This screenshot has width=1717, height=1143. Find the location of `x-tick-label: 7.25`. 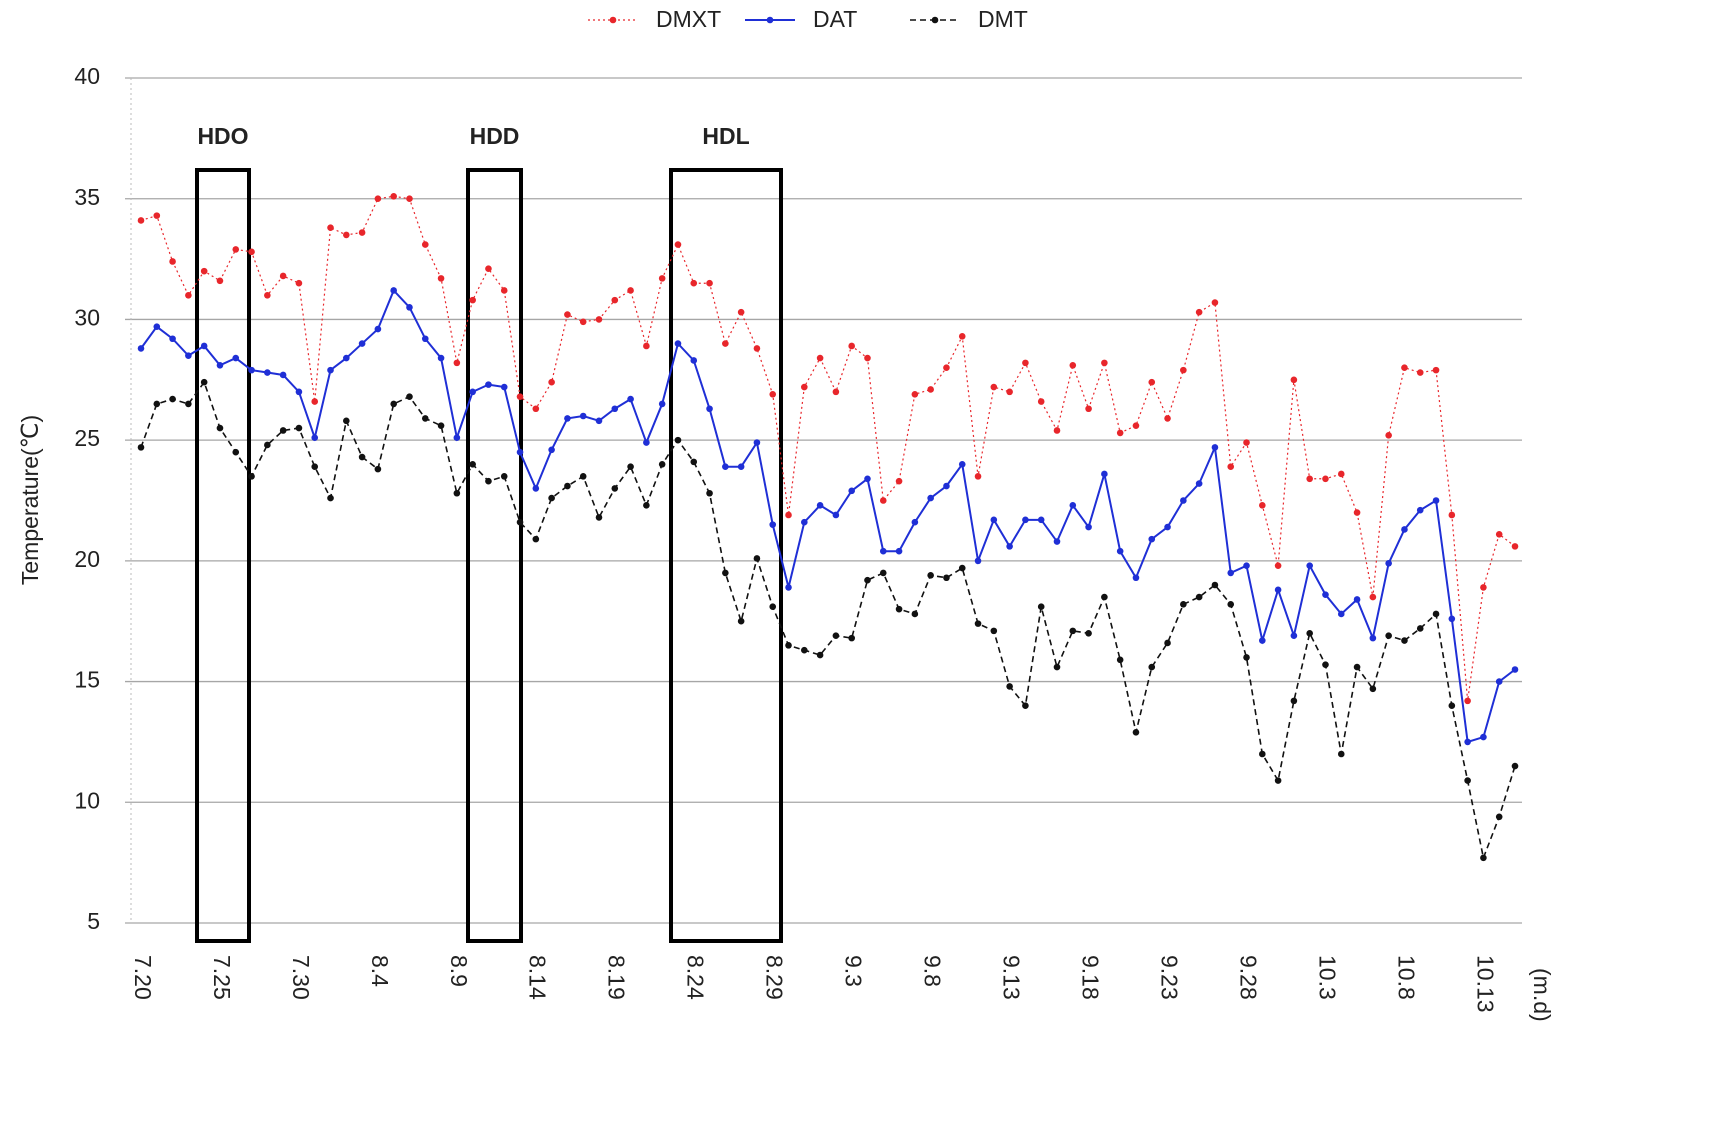

x-tick-label: 7.25 is located at coordinates (222, 977).